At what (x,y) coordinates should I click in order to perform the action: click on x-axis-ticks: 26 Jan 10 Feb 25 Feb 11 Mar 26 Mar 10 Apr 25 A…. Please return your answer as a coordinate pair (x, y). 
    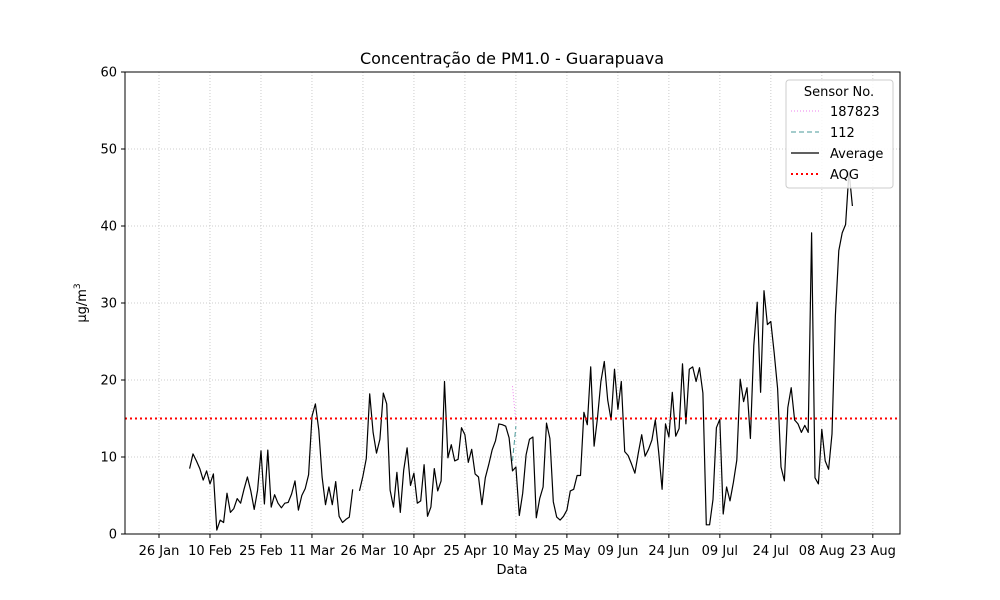
    Looking at the image, I should click on (517, 546).